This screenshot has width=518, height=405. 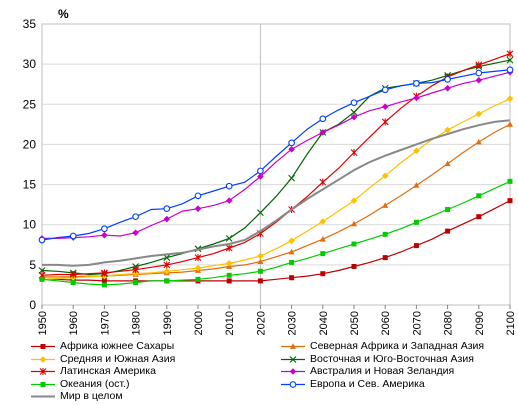 What do you see at coordinates (261, 323) in the screenshot?
I see `x-tick-label: 2020` at bounding box center [261, 323].